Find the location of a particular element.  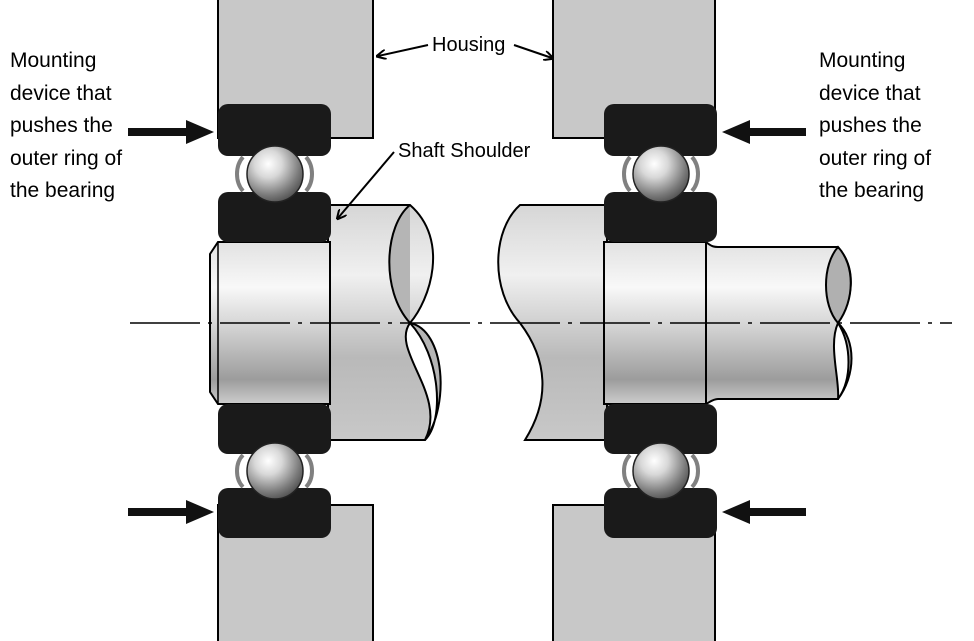

left-bearing-bottom is located at coordinates (274, 471).